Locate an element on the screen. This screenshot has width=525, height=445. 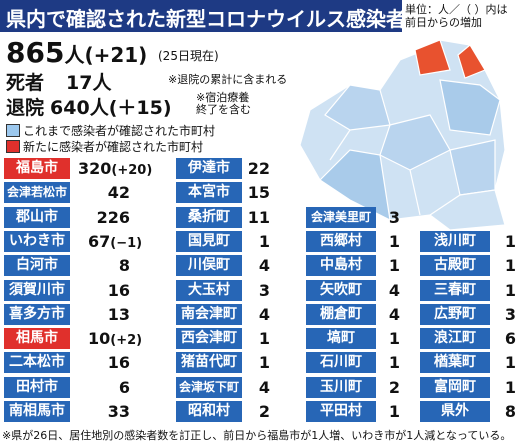
municipality-label: 福島市 is located at coordinates (37, 168).